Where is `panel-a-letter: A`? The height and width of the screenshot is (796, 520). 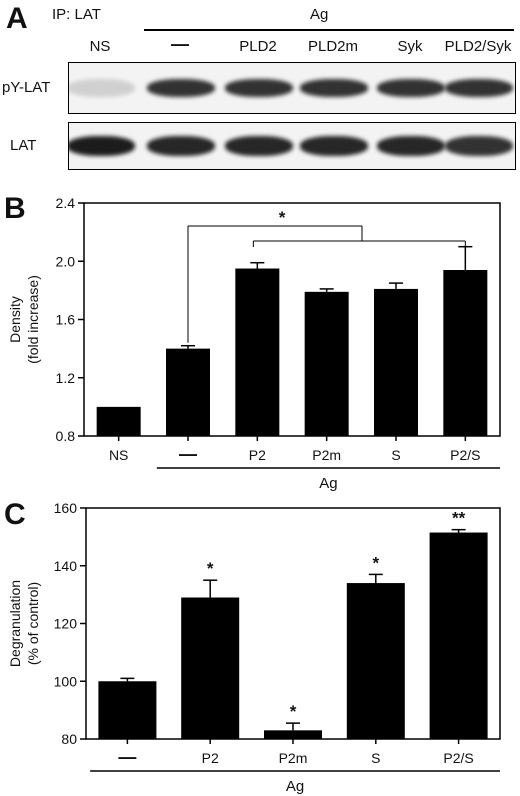
panel-a-letter: A is located at coordinates (17, 18).